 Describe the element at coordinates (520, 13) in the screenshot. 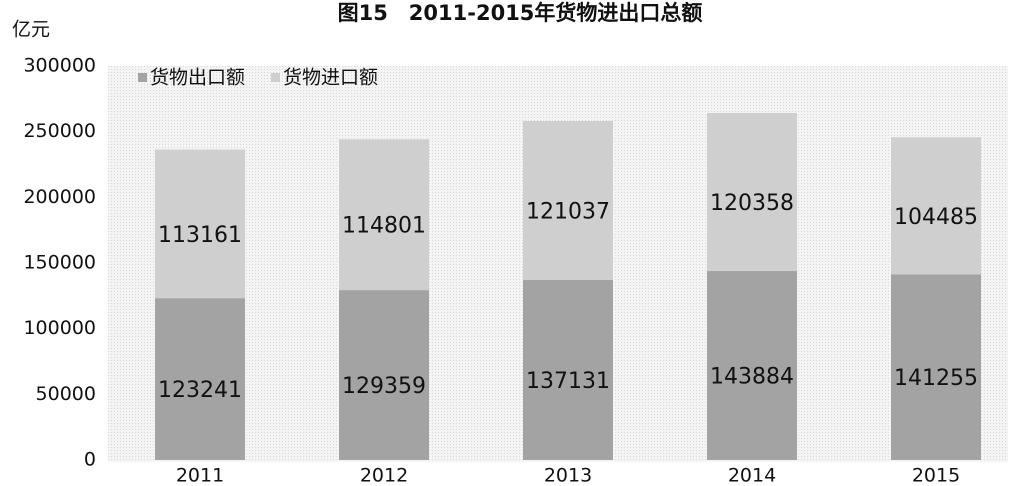

I see `chart-title: 图15 2011-2015年货物进出口总额` at that location.